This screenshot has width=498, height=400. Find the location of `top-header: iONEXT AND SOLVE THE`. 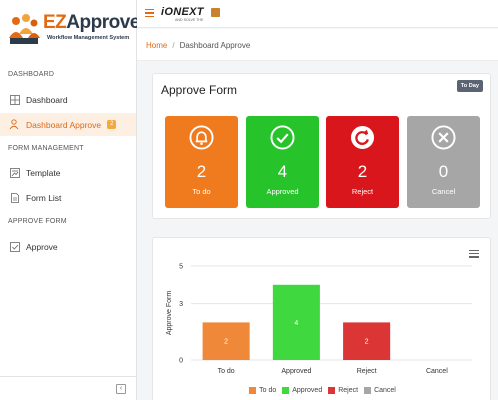

top-header: iONEXT AND SOLVE THE is located at coordinates (317, 14).